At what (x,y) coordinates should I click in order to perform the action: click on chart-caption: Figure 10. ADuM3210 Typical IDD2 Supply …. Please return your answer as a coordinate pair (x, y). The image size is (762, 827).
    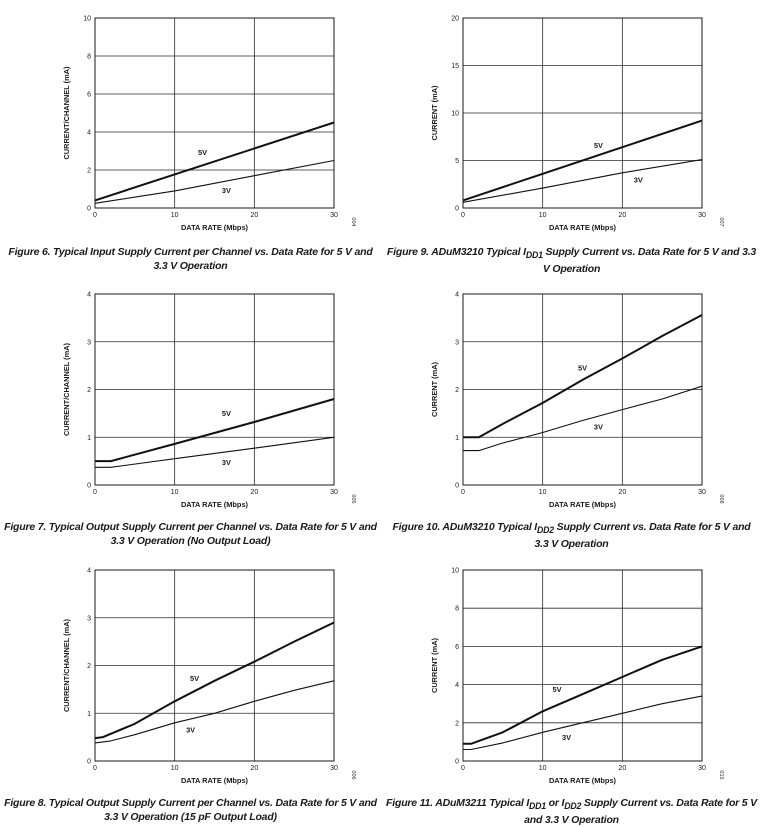
    Looking at the image, I should click on (571, 536).